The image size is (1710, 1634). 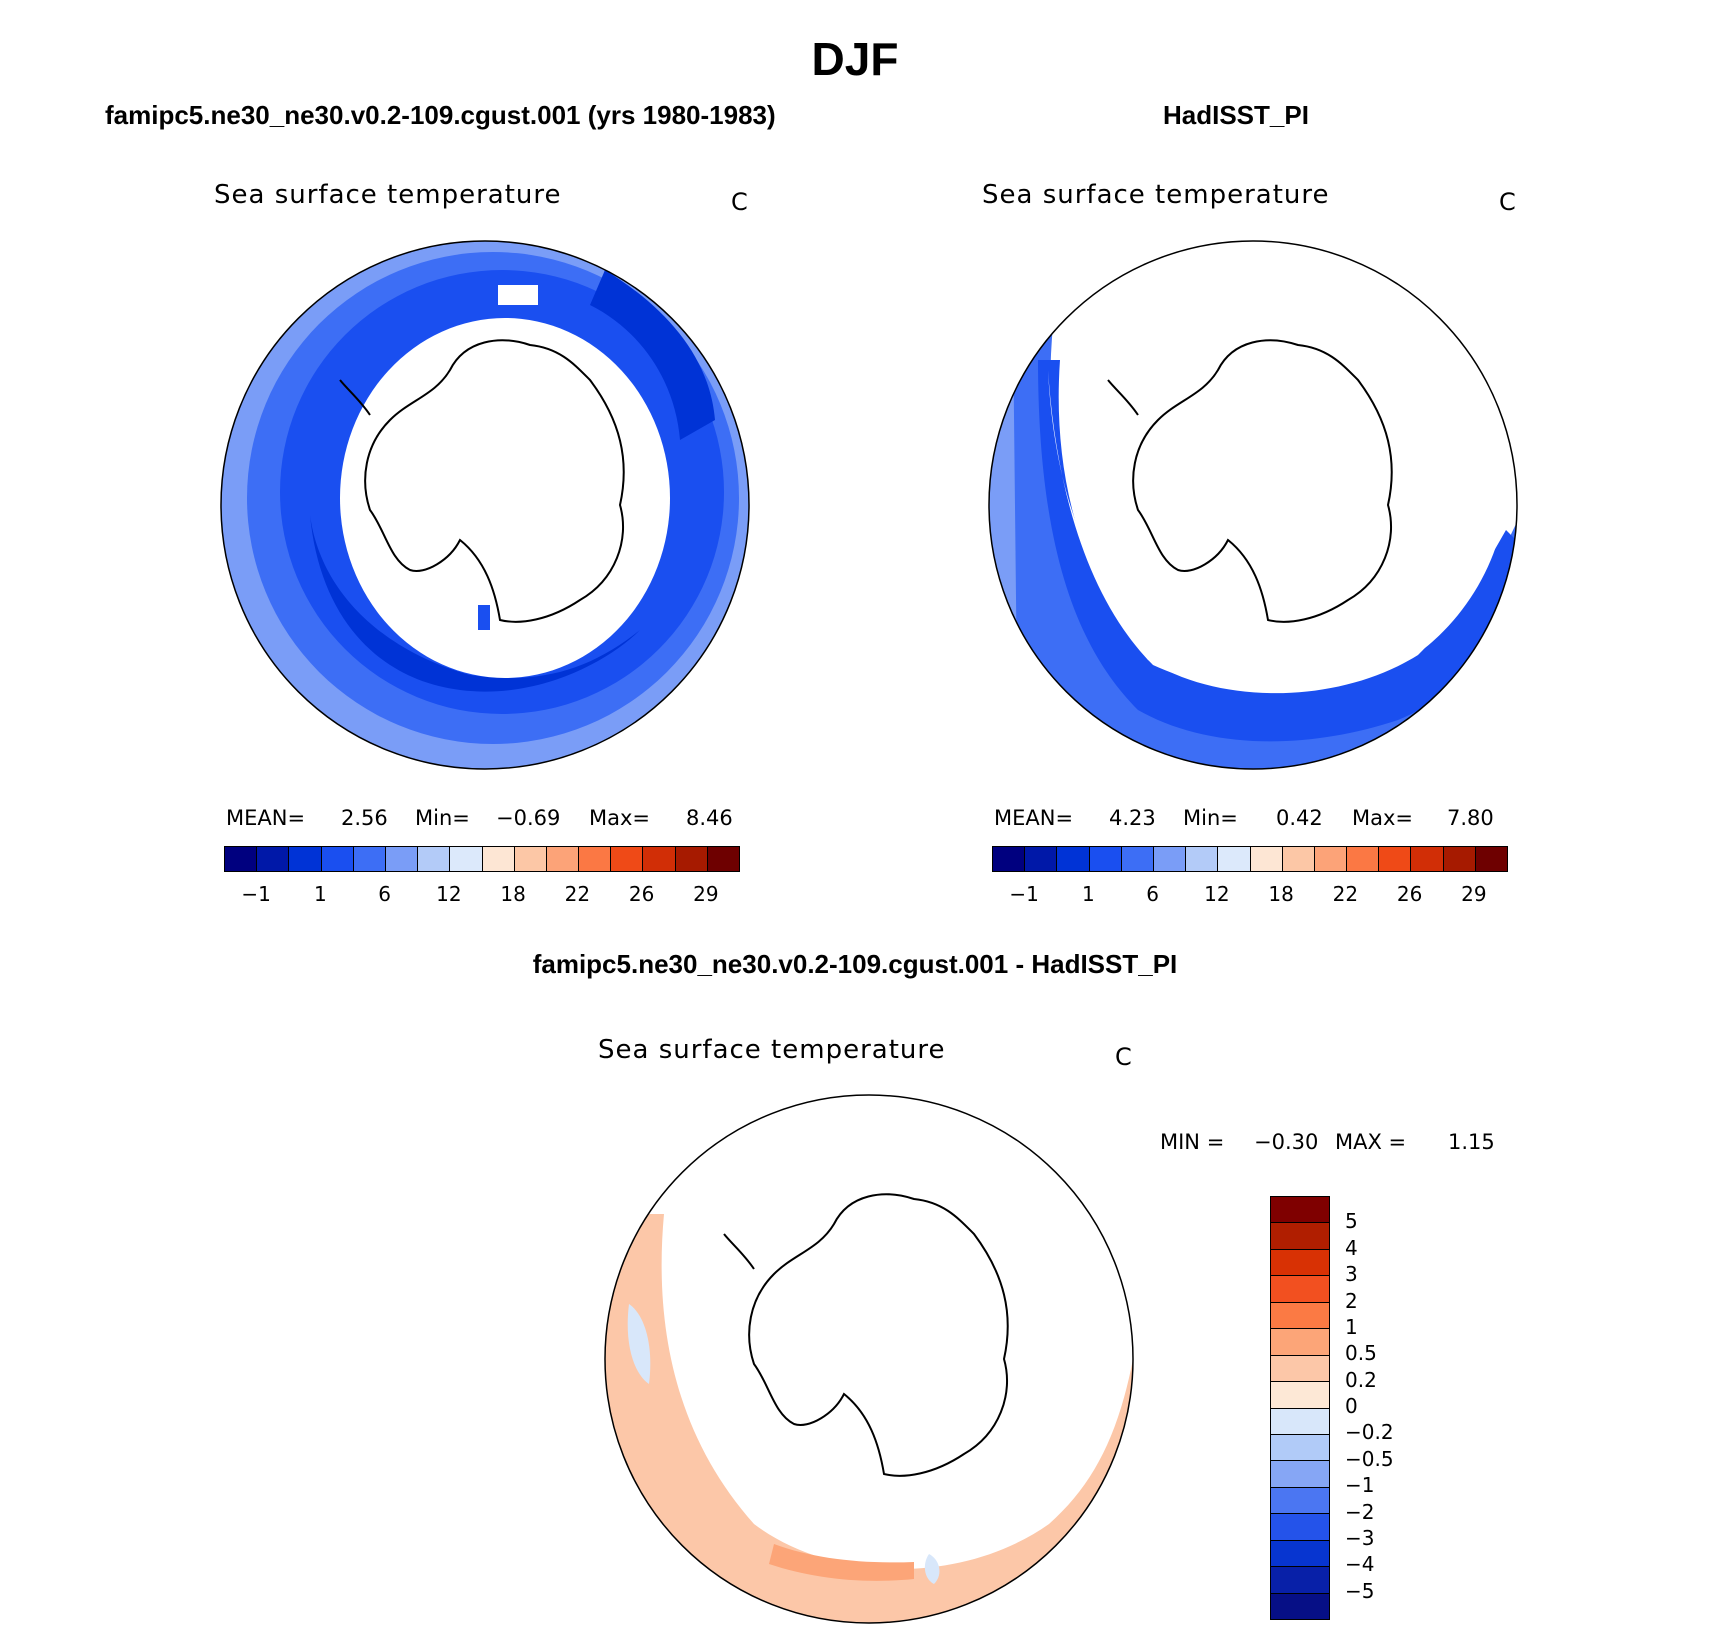 What do you see at coordinates (1351, 1221) in the screenshot?
I see `colorbar-tick-label: 5` at bounding box center [1351, 1221].